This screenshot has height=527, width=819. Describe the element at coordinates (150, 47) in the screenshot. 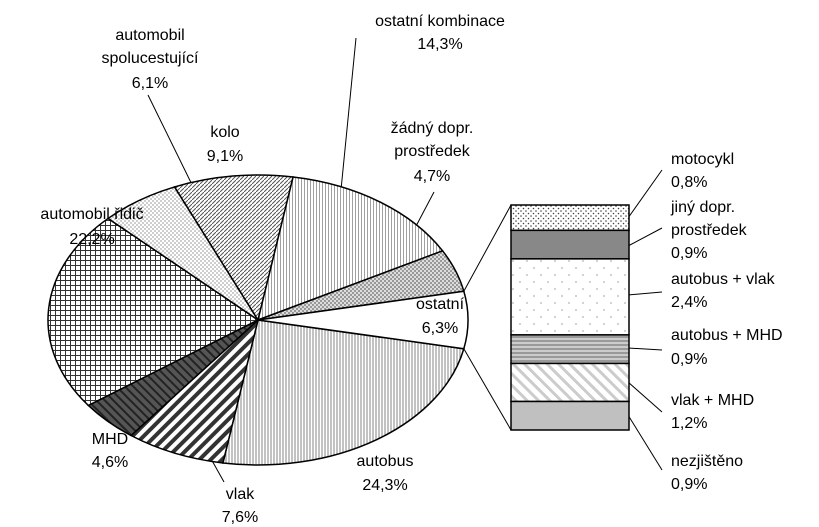

I see `category-label: automobil spolucestující` at that location.